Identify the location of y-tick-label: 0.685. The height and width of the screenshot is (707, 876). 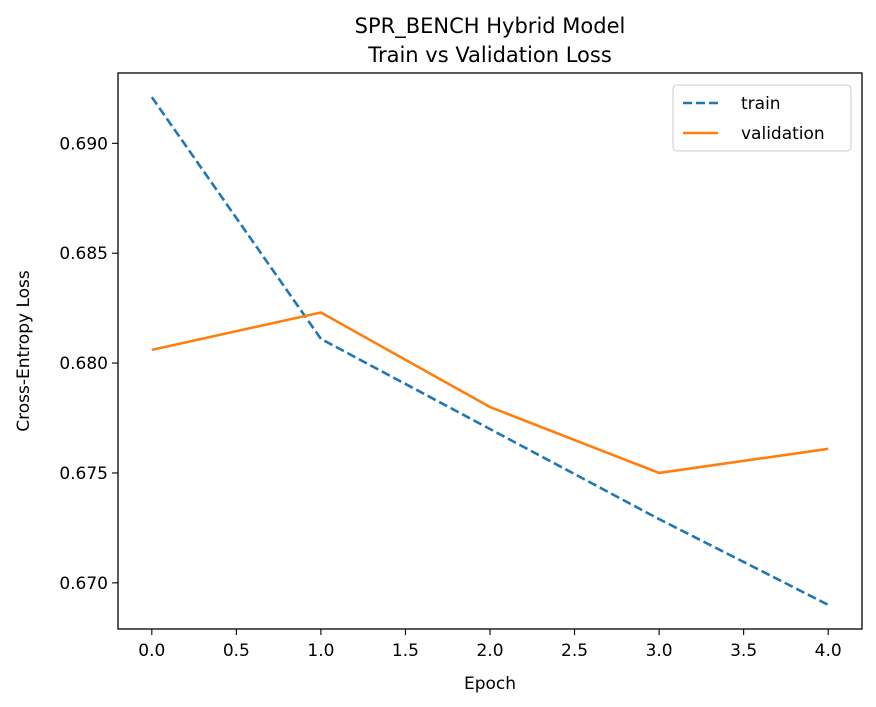
(83, 254).